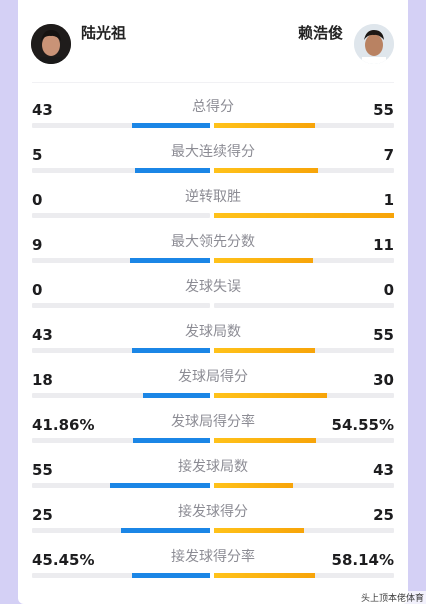  Describe the element at coordinates (383, 515) in the screenshot. I see `stat-right-value: 25` at that location.